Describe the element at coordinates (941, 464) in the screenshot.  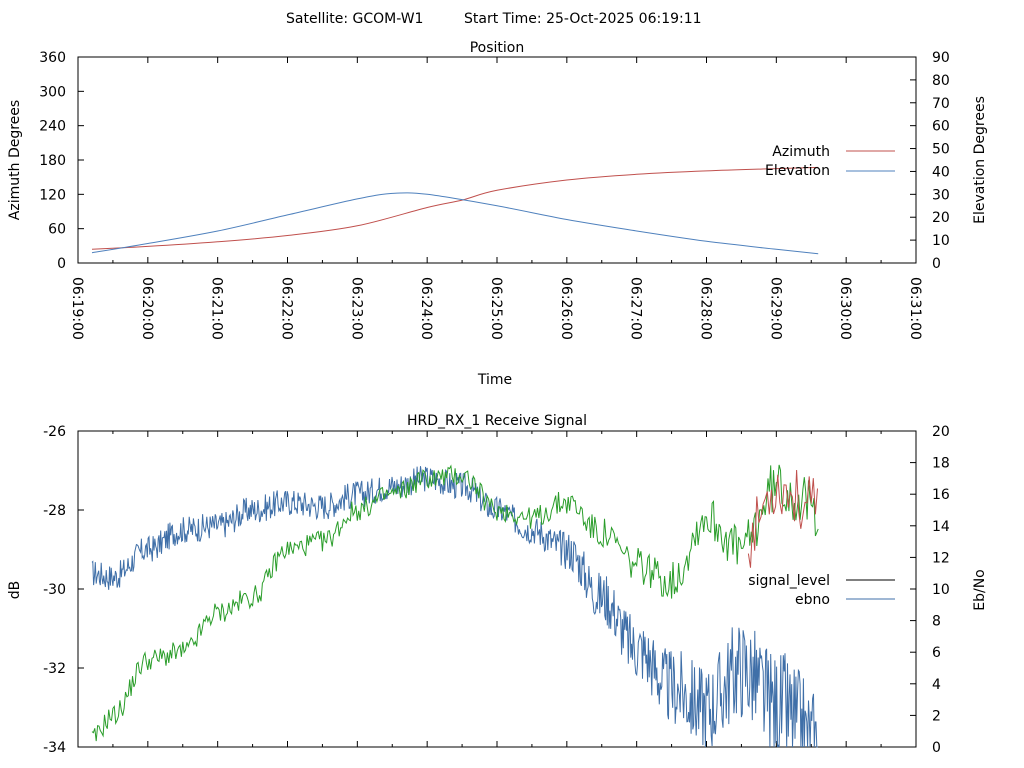
I see `y2-tick-label: 18` at that location.